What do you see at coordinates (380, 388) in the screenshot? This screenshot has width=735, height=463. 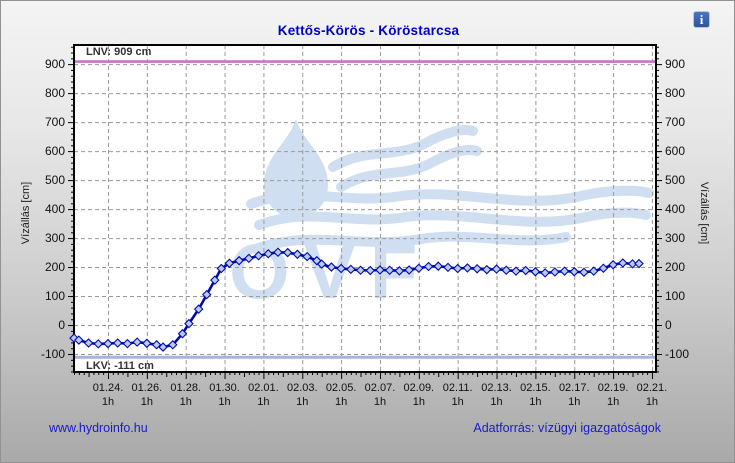 I see `svg-text: 02.07.` at bounding box center [380, 388].